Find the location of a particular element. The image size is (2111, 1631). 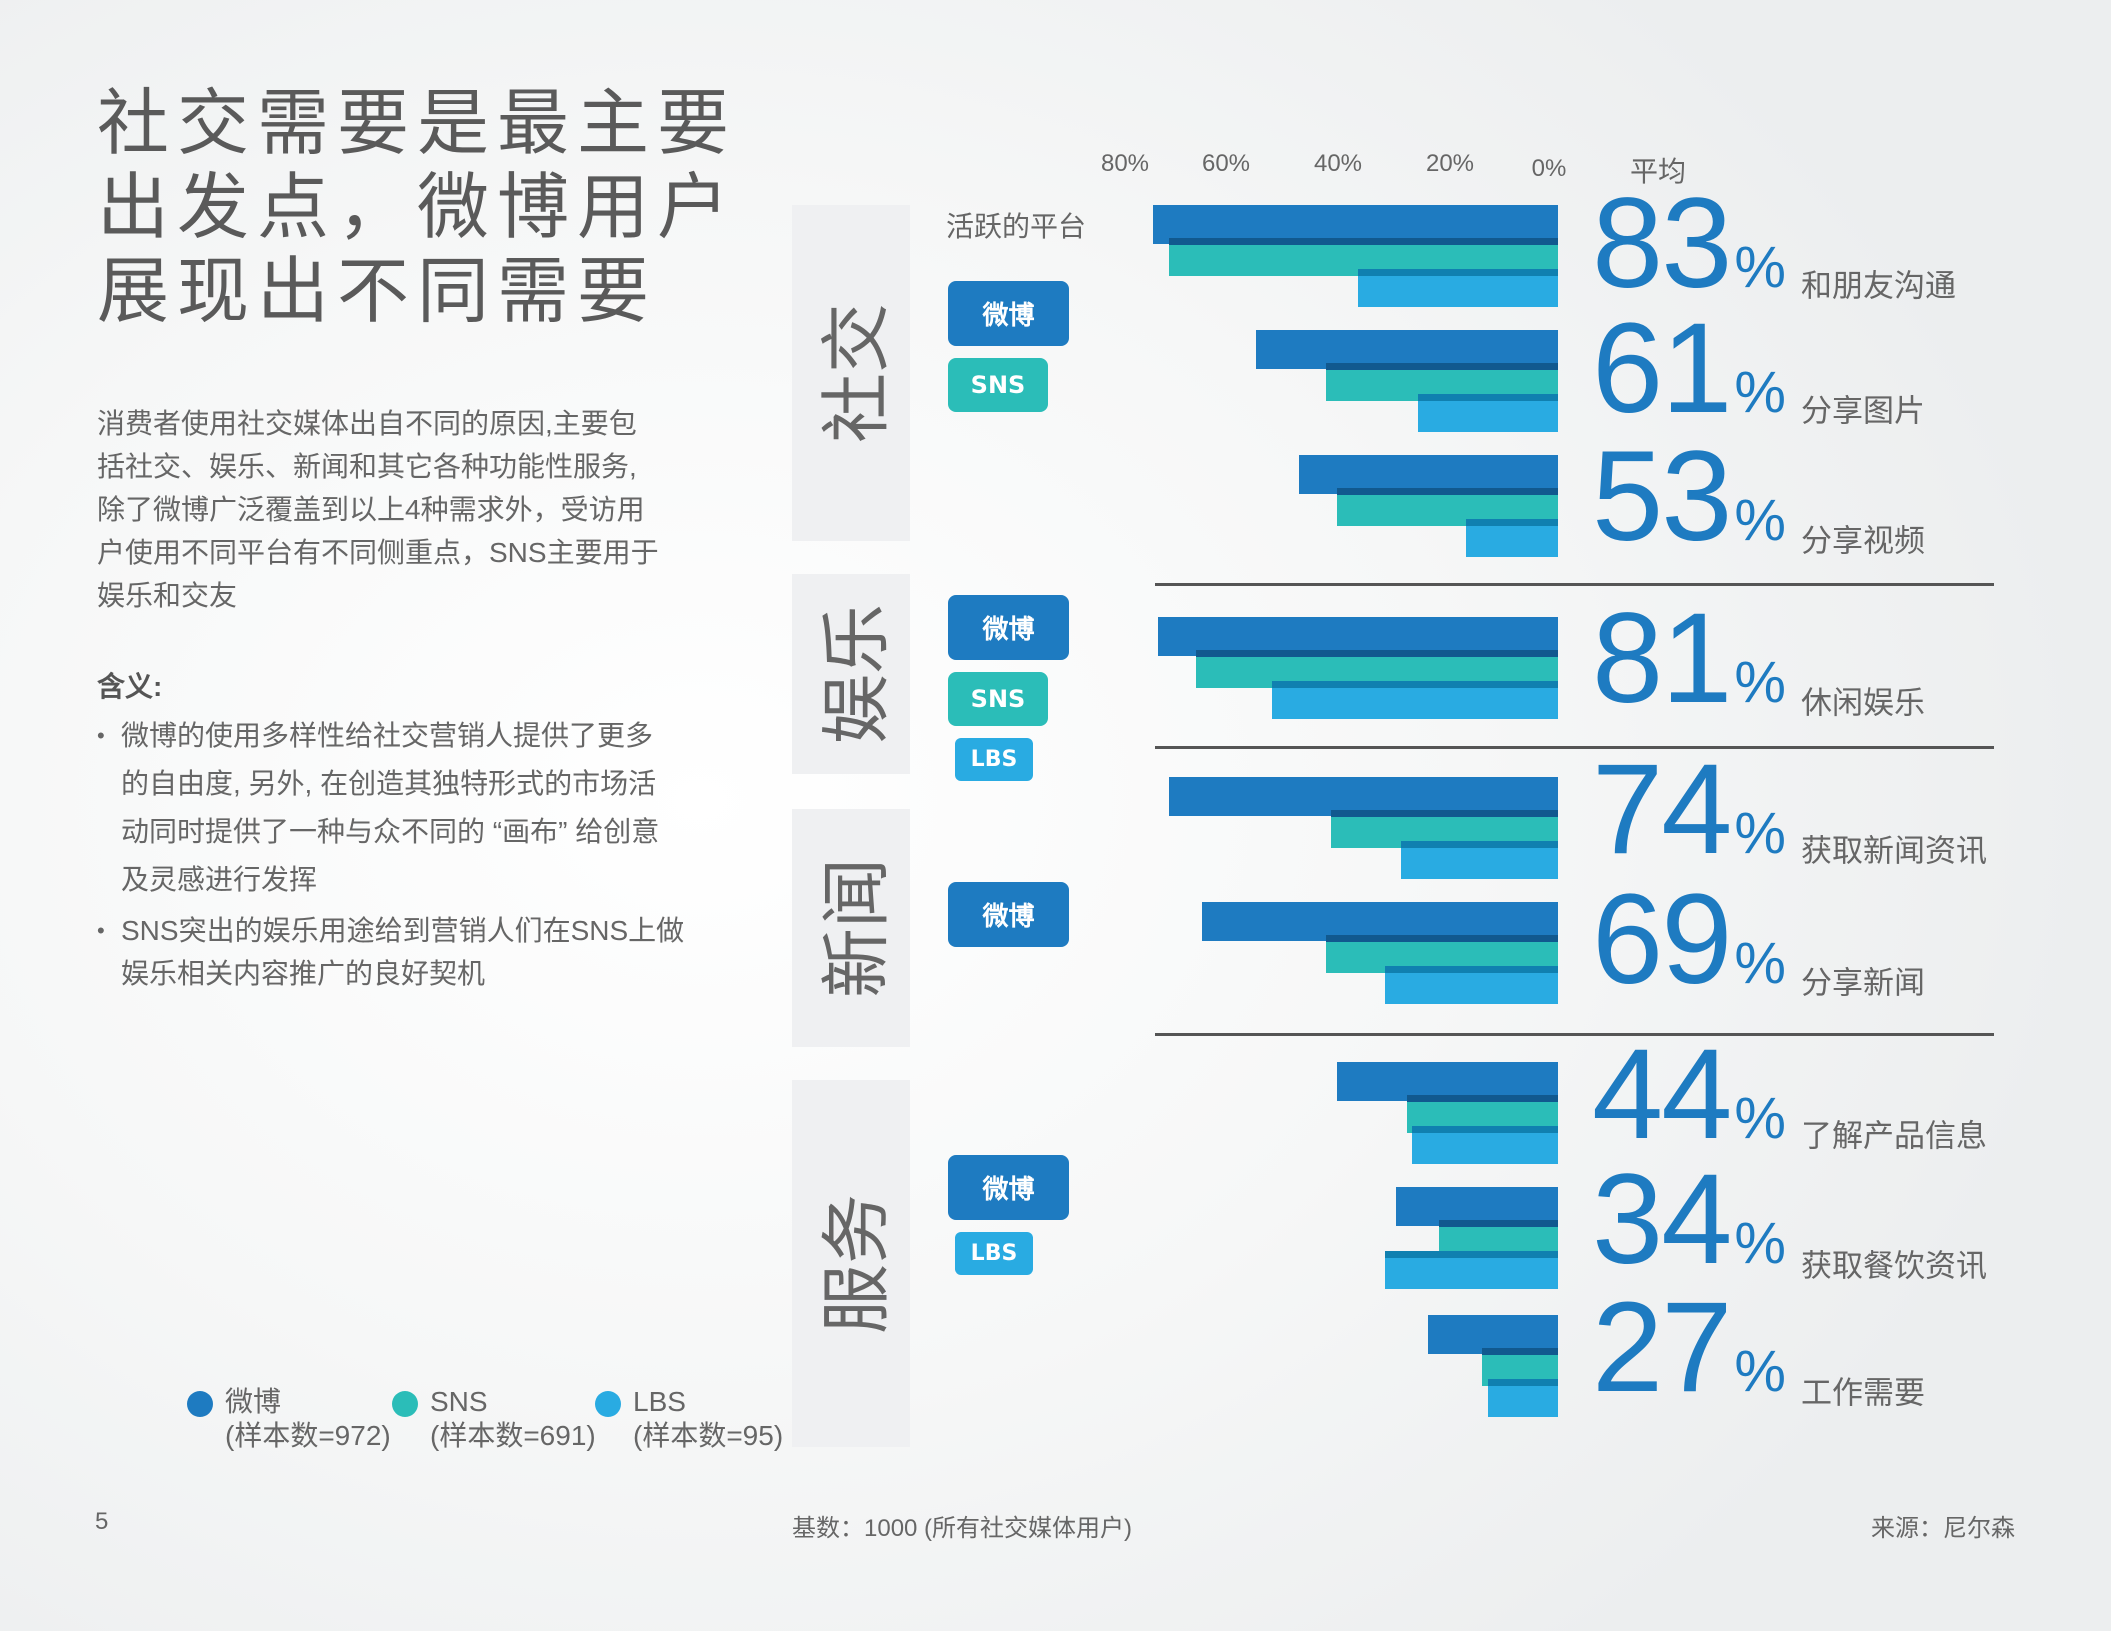

title-line: 出发点，微博用户 is located at coordinates (417, 208).